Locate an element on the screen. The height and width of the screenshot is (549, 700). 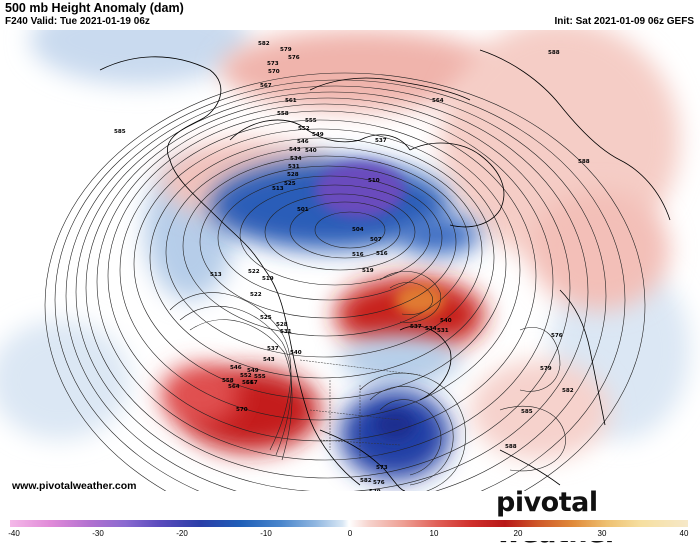
political-borders is located at coordinates (360, 409).